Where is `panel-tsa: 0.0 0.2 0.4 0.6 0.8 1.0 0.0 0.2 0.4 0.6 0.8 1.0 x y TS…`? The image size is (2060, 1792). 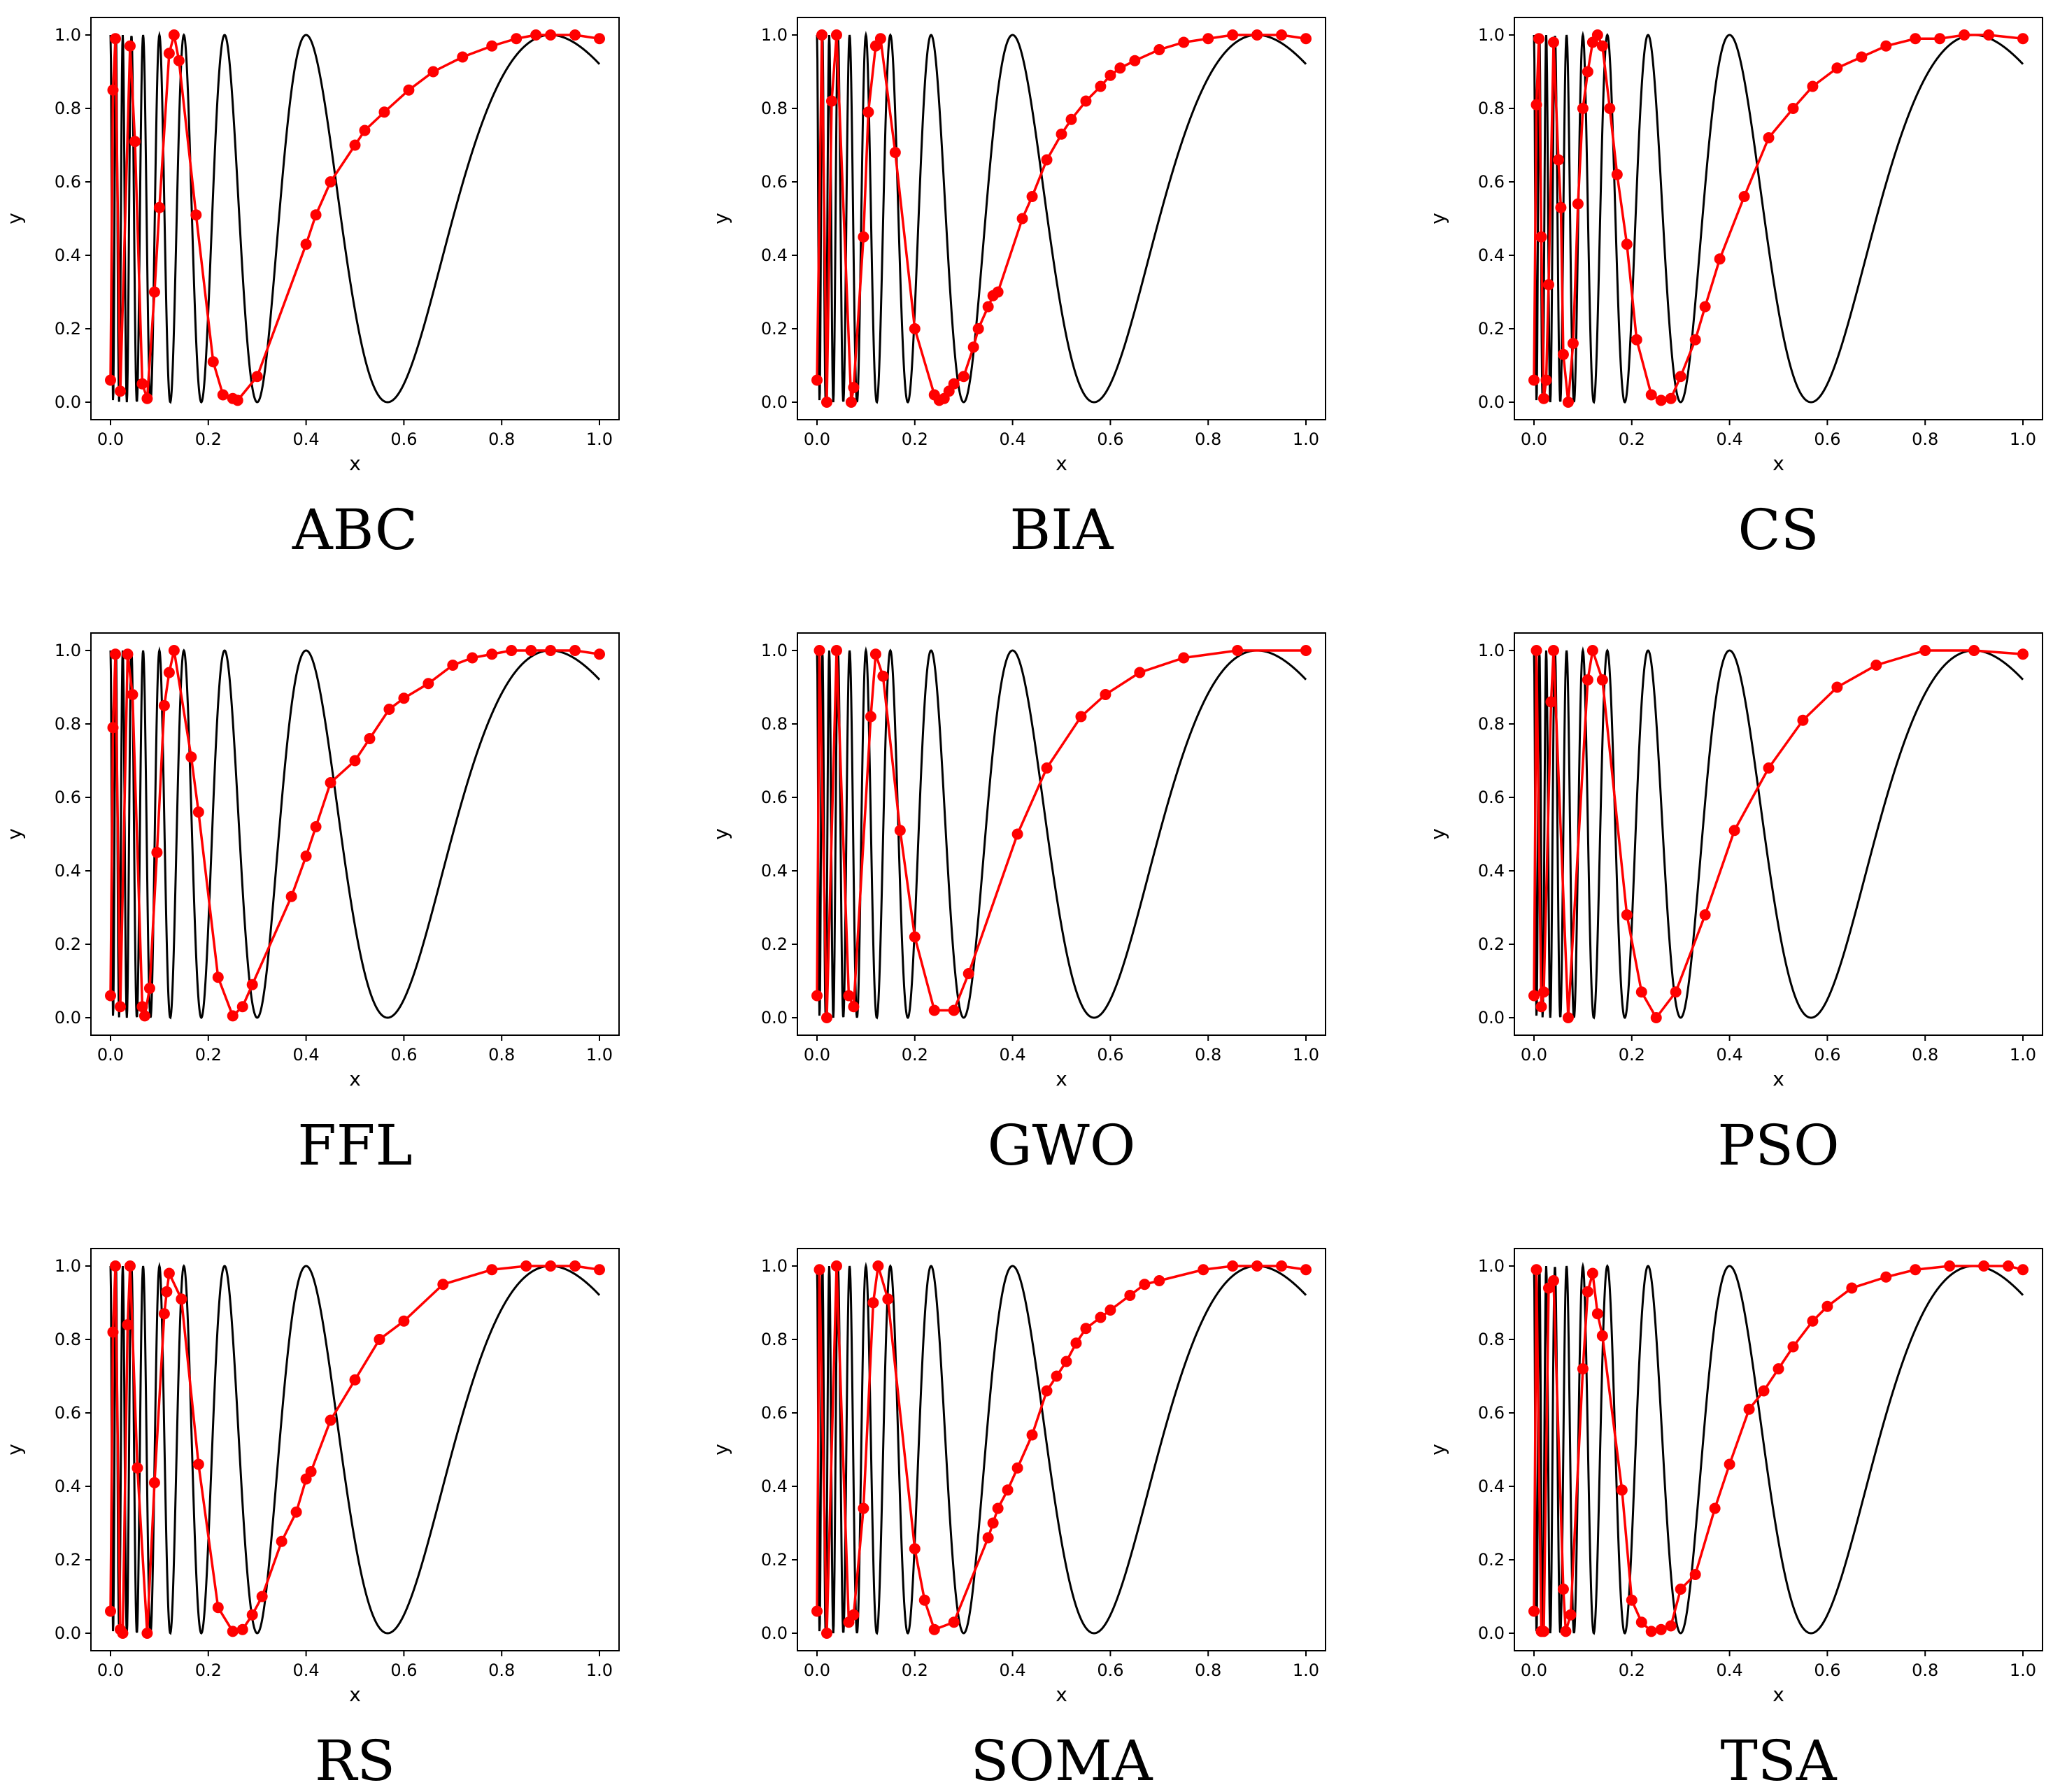 panel-tsa: 0.0 0.2 0.4 0.6 0.8 1.0 0.0 0.2 0.4 0.6 0.8 1.0 x y TS… is located at coordinates (1734, 1520).